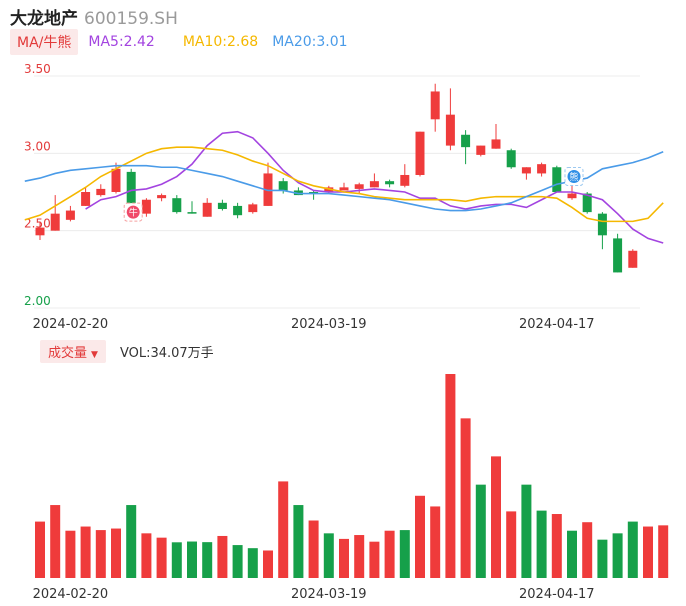  What do you see at coordinates (557, 324) in the screenshot?
I see `x-tick-label: 2024-04-17` at bounding box center [557, 324].